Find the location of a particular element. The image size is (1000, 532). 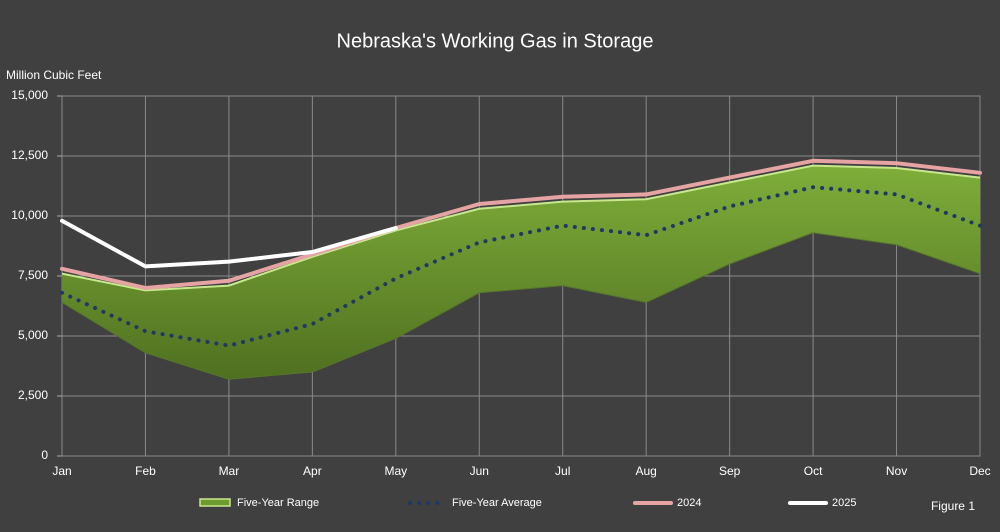

y-tick-label: 10,000 is located at coordinates (29, 215).